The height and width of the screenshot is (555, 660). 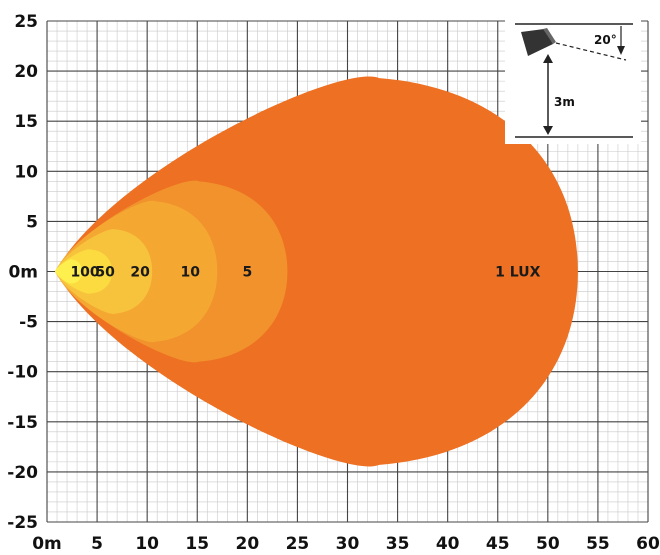 I want to click on lux-label-5: 5, so click(x=247, y=273).